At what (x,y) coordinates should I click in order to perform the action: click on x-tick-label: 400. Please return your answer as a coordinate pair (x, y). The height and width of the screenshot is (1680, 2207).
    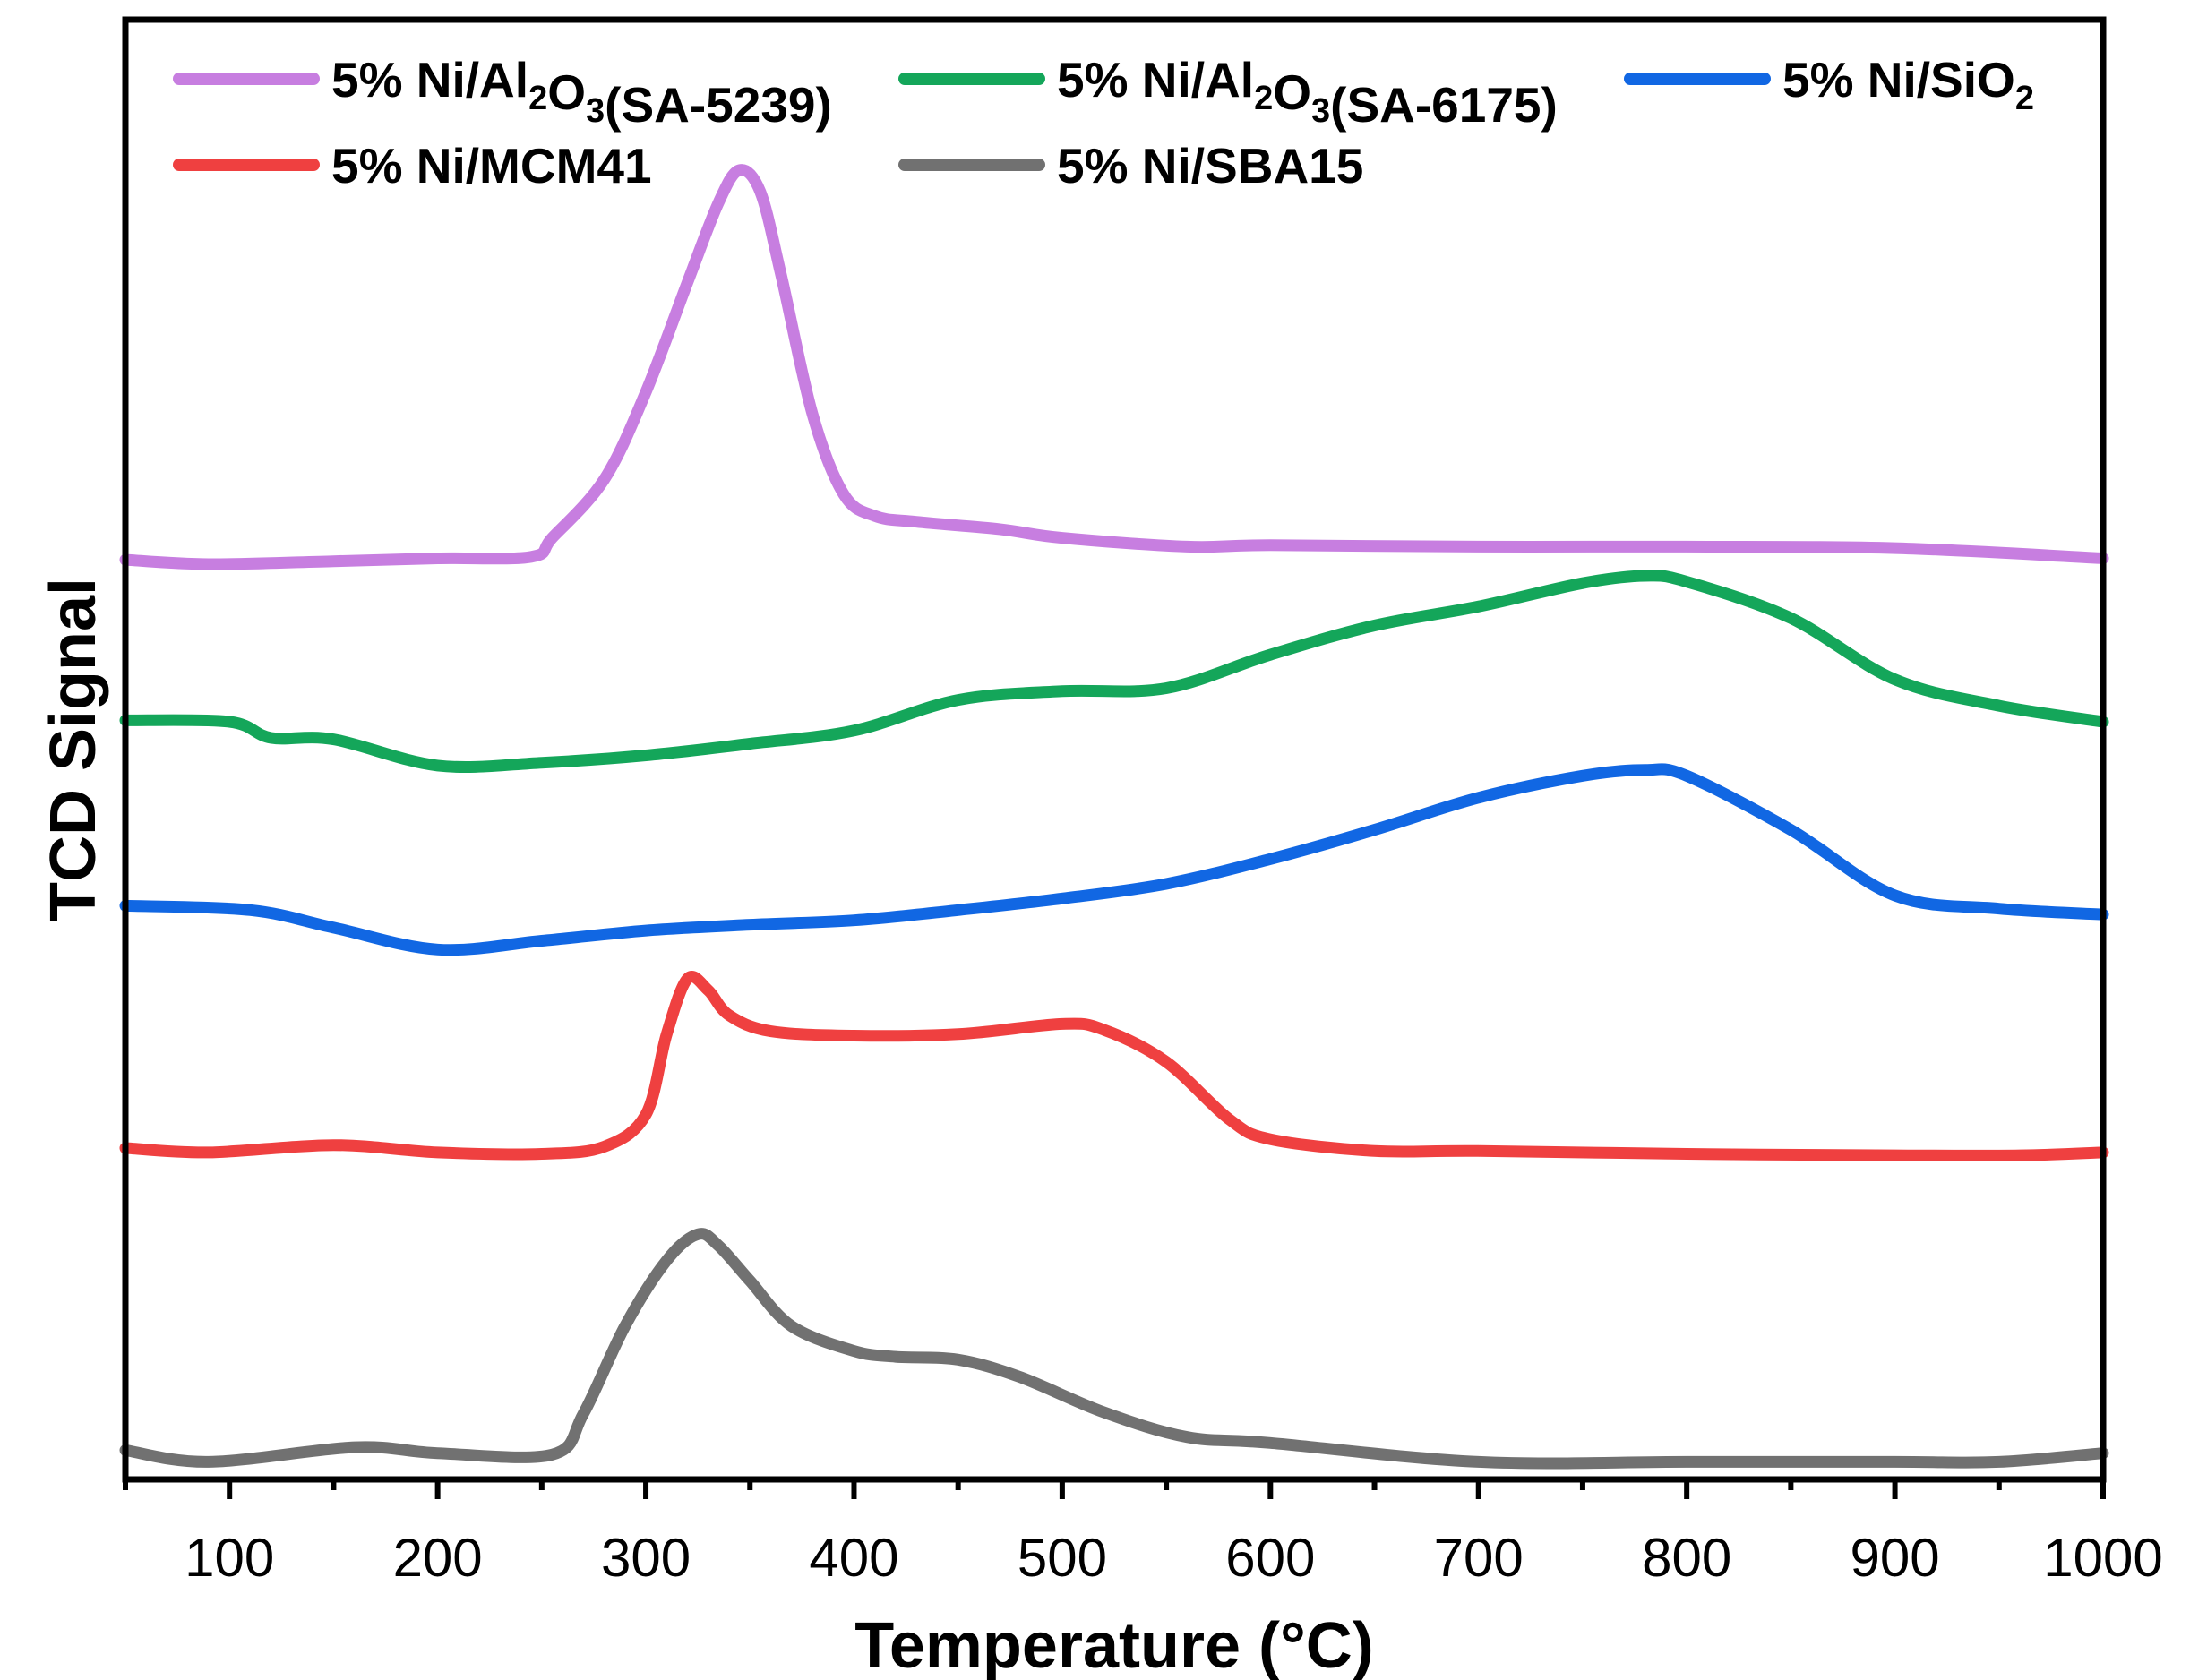
    Looking at the image, I should click on (853, 1558).